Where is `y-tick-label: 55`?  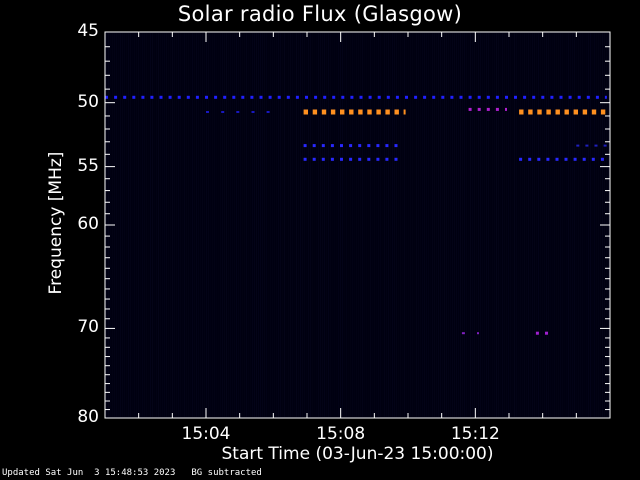 y-tick-label: 55 is located at coordinates (88, 165).